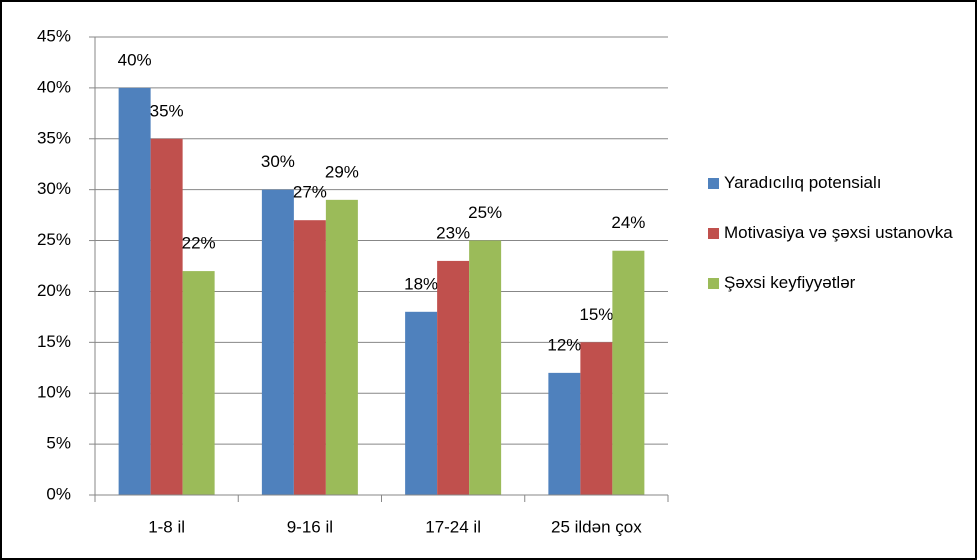 This screenshot has width=977, height=560. What do you see at coordinates (790, 282) in the screenshot?
I see `legend-label: Şəxsi keyfiyyətlər` at bounding box center [790, 282].